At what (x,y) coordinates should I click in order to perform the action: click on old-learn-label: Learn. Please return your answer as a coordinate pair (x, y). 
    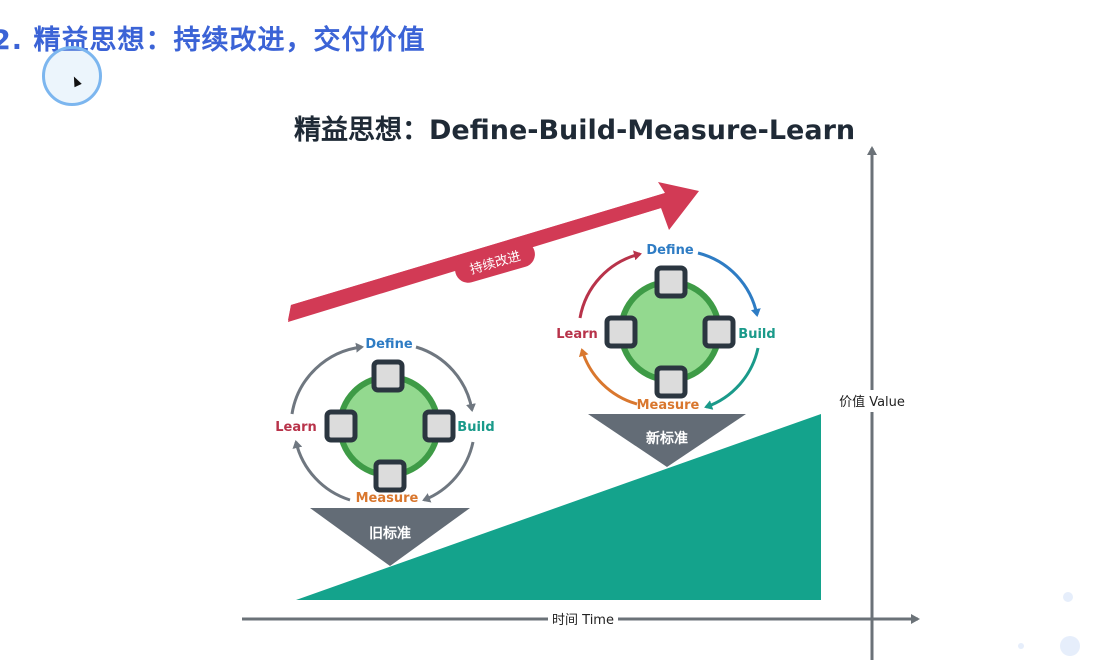
    Looking at the image, I should click on (296, 427).